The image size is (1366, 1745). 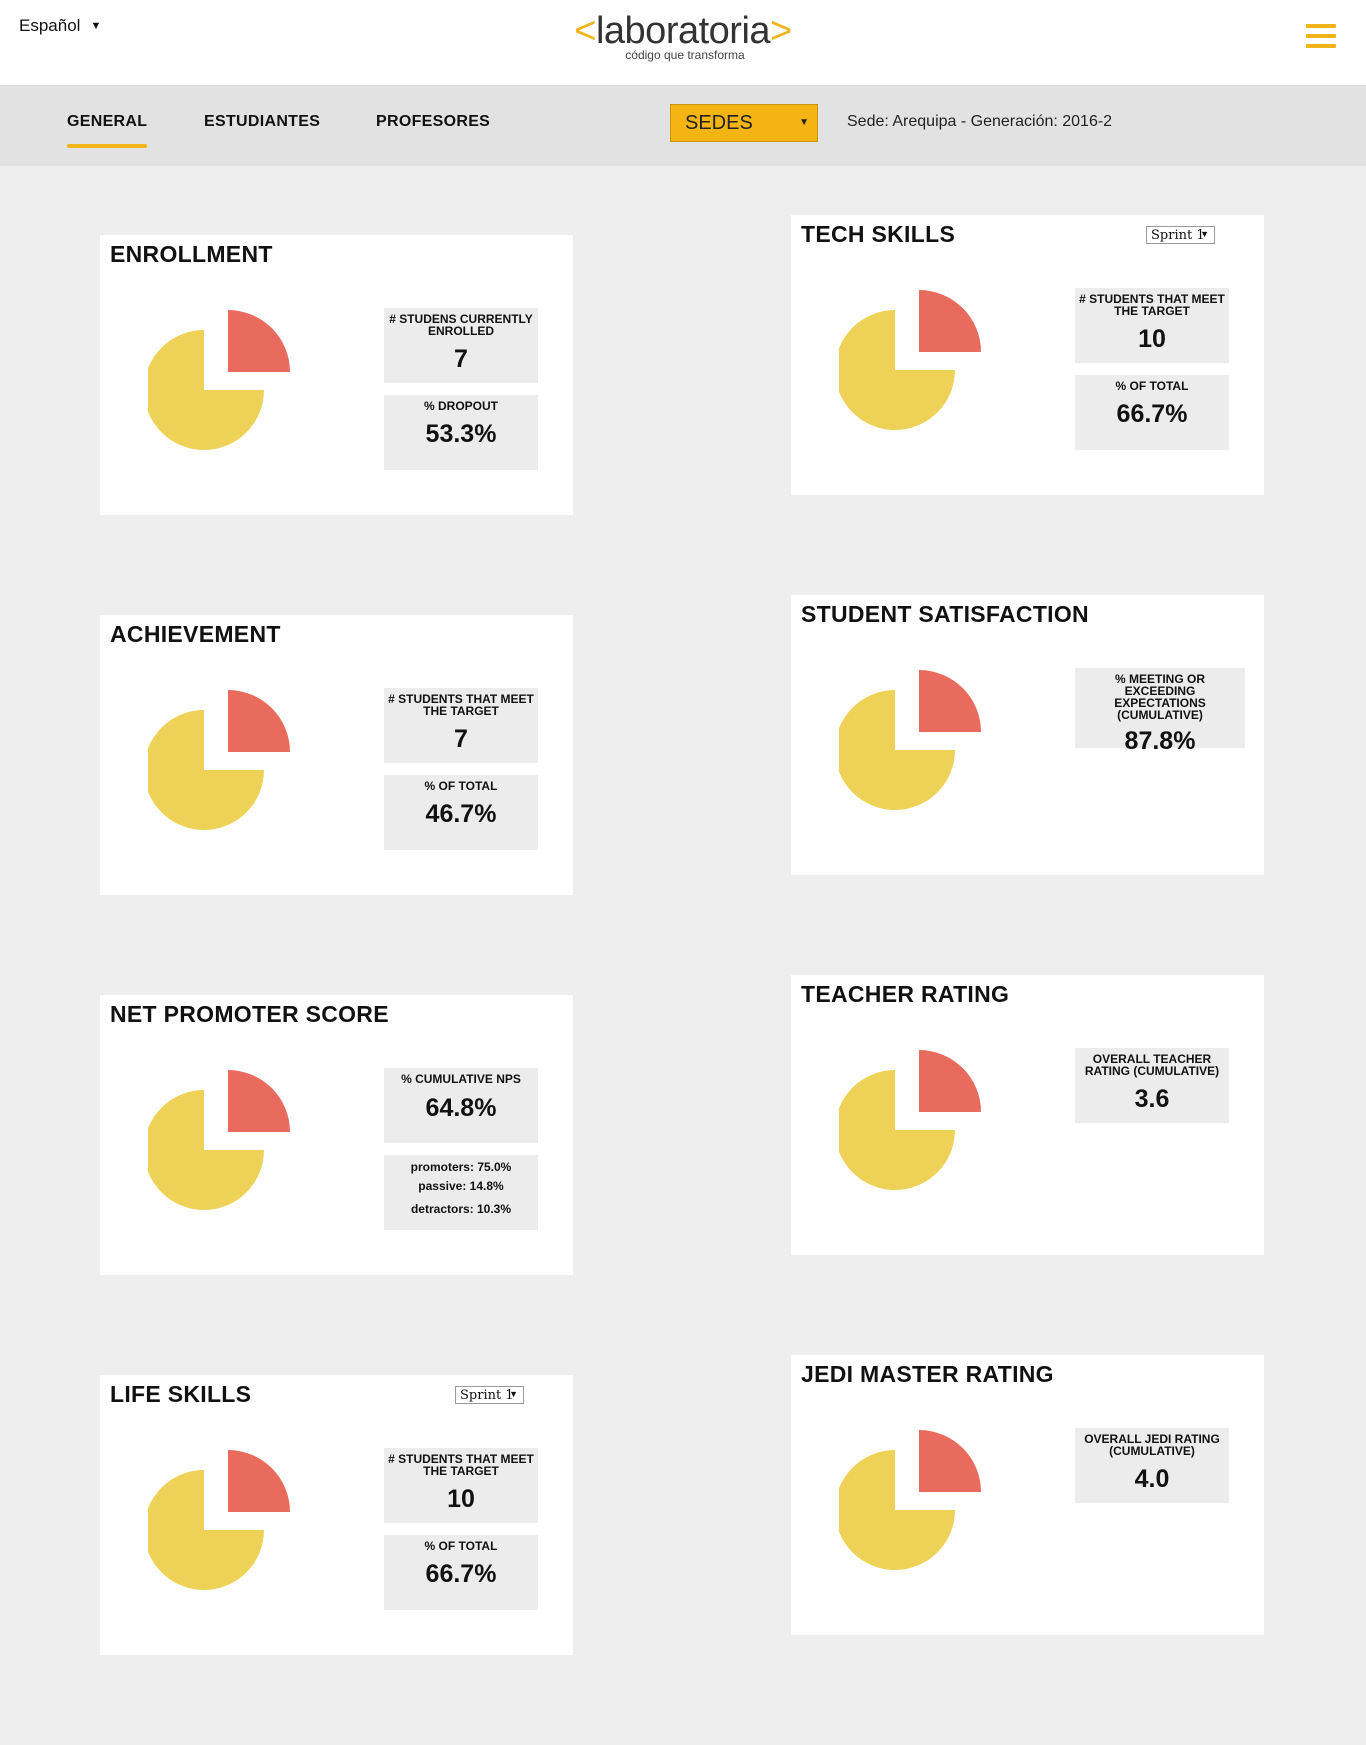 I want to click on stat-box: % OF TOTAL 46.7%, so click(x=461, y=812).